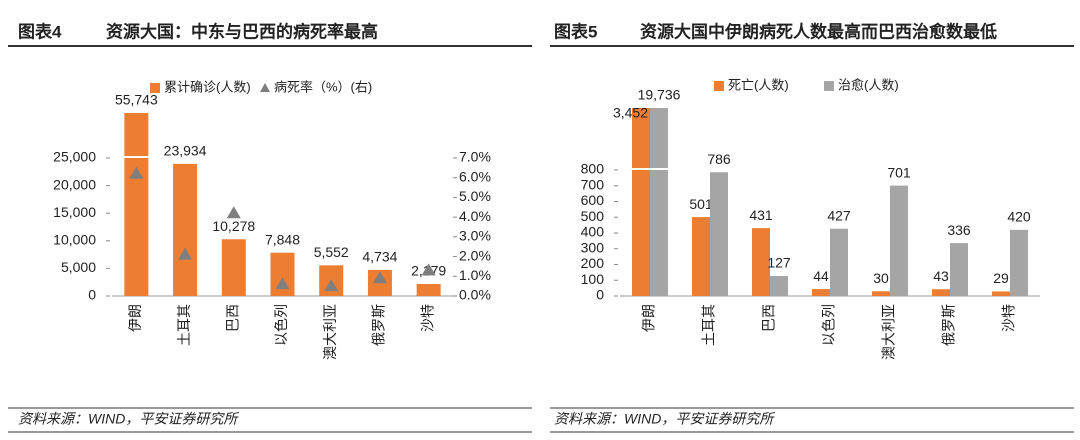 This screenshot has width=1080, height=440. I want to click on value-label: 420, so click(1019, 217).